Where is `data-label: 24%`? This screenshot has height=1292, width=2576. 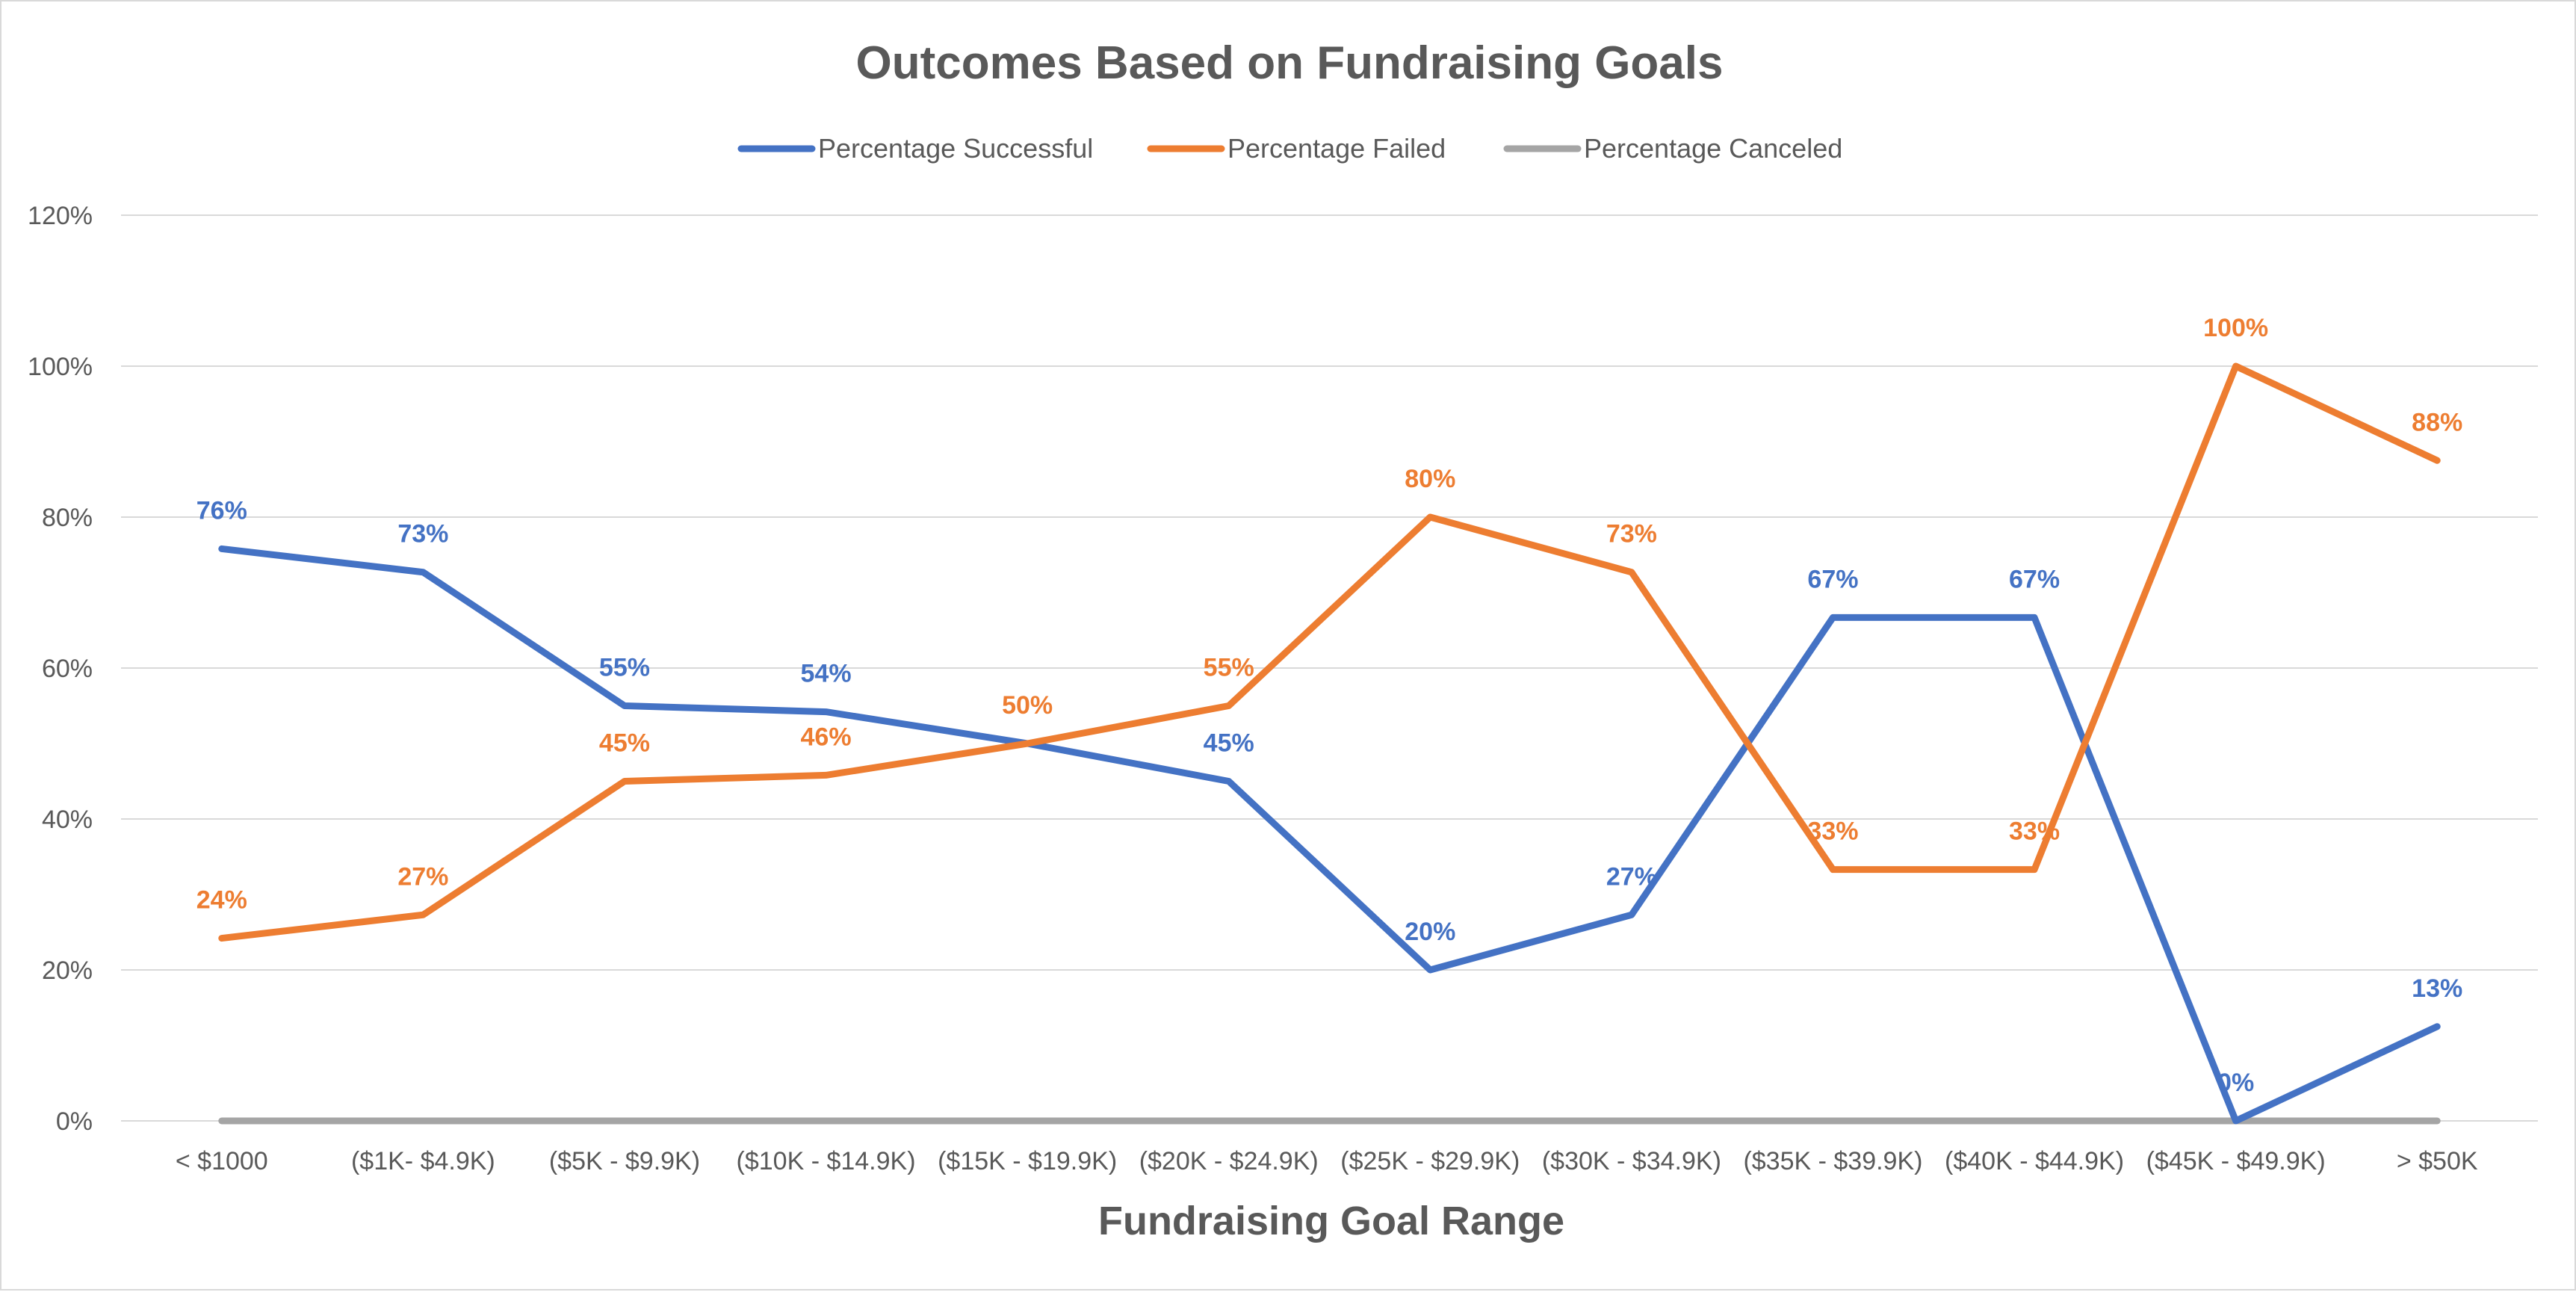 data-label: 24% is located at coordinates (221, 900).